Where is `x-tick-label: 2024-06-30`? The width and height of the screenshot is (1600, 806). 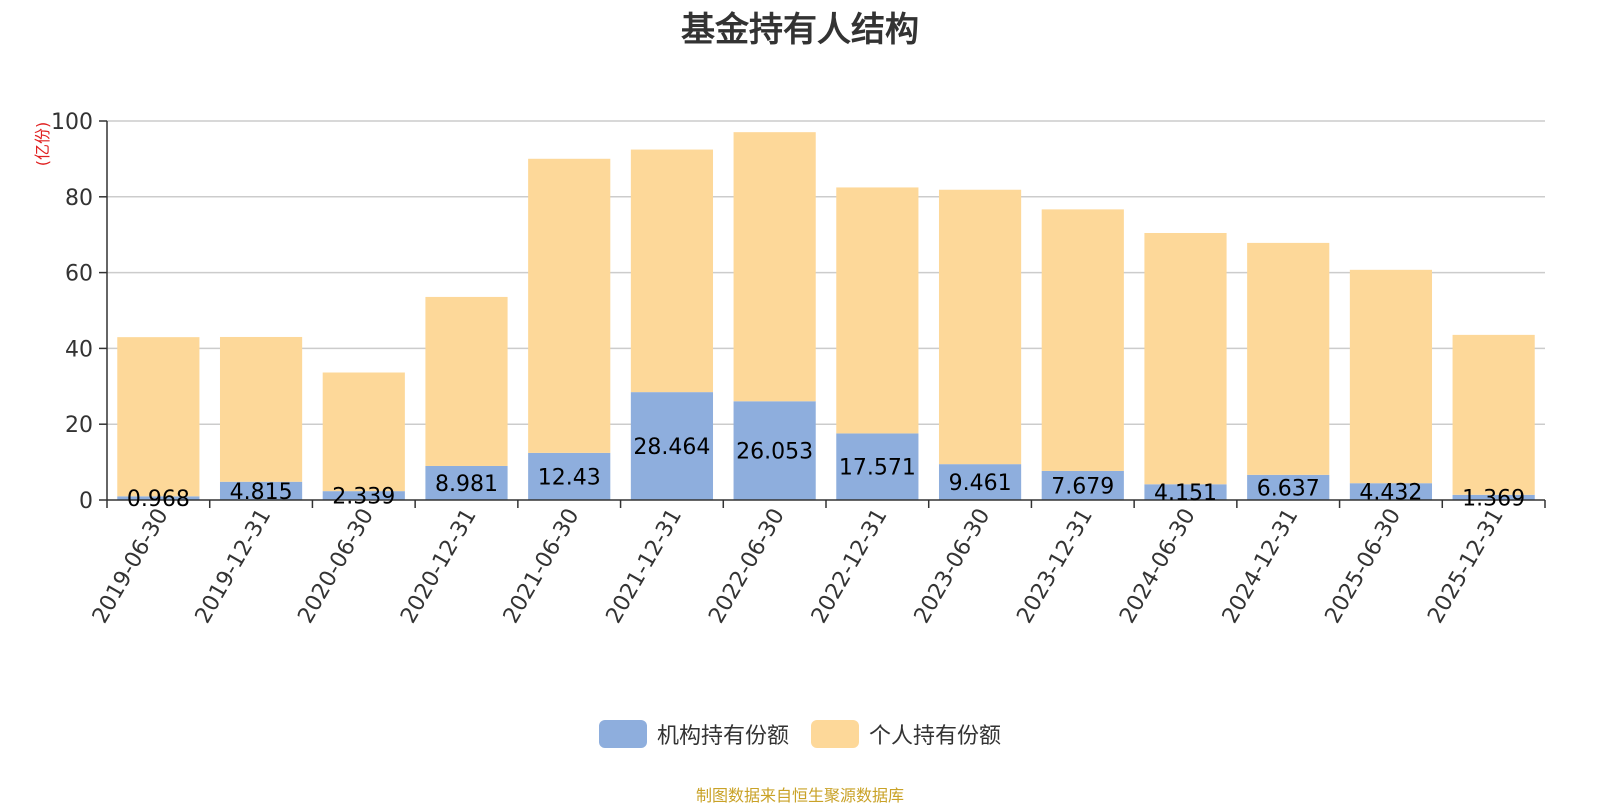
x-tick-label: 2024-06-30 is located at coordinates (1158, 566).